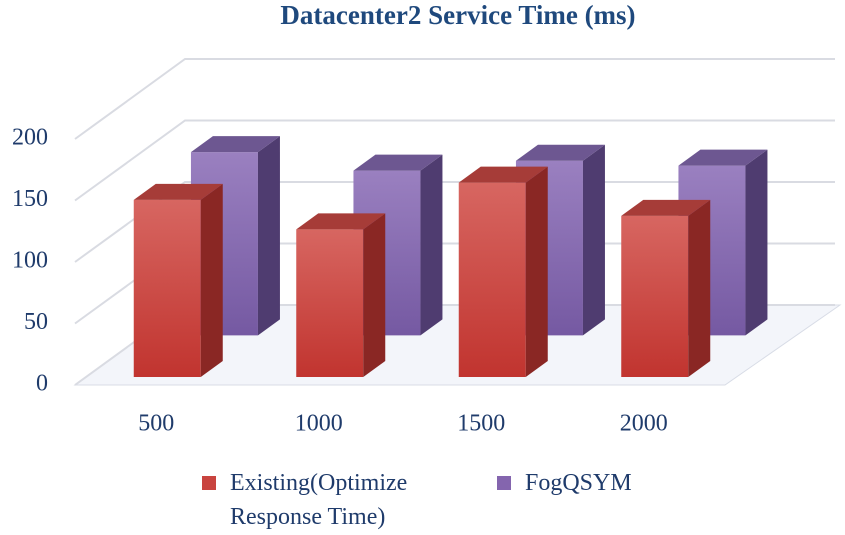  What do you see at coordinates (36, 322) in the screenshot?
I see `y-tick-label: 50` at bounding box center [36, 322].